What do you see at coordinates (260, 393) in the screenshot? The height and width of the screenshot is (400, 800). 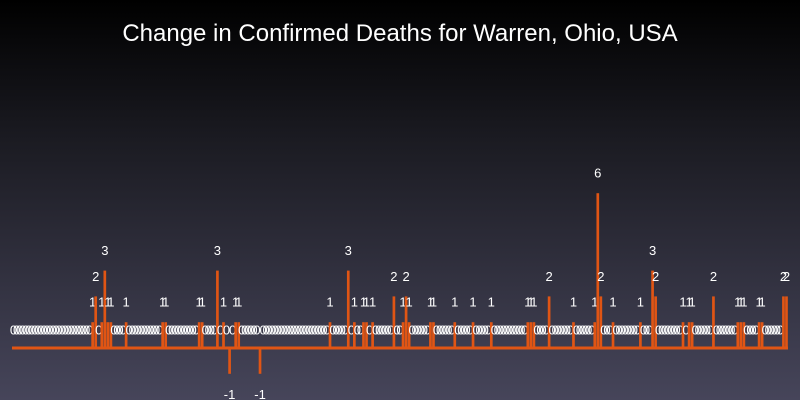 I see `data-label: -1` at bounding box center [260, 393].